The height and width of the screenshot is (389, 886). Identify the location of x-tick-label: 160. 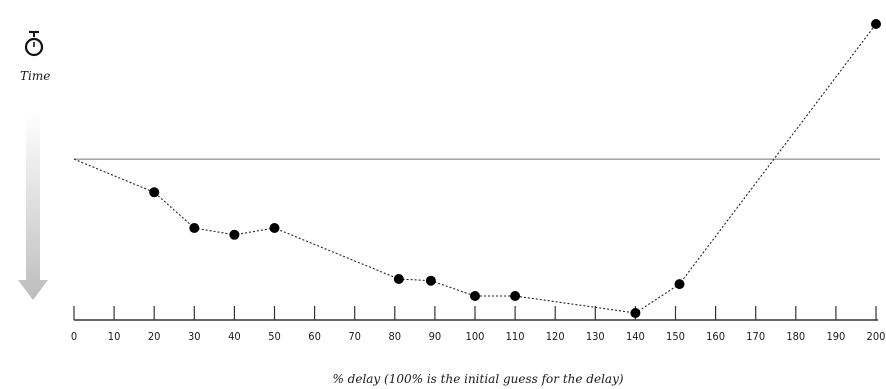
(715, 336).